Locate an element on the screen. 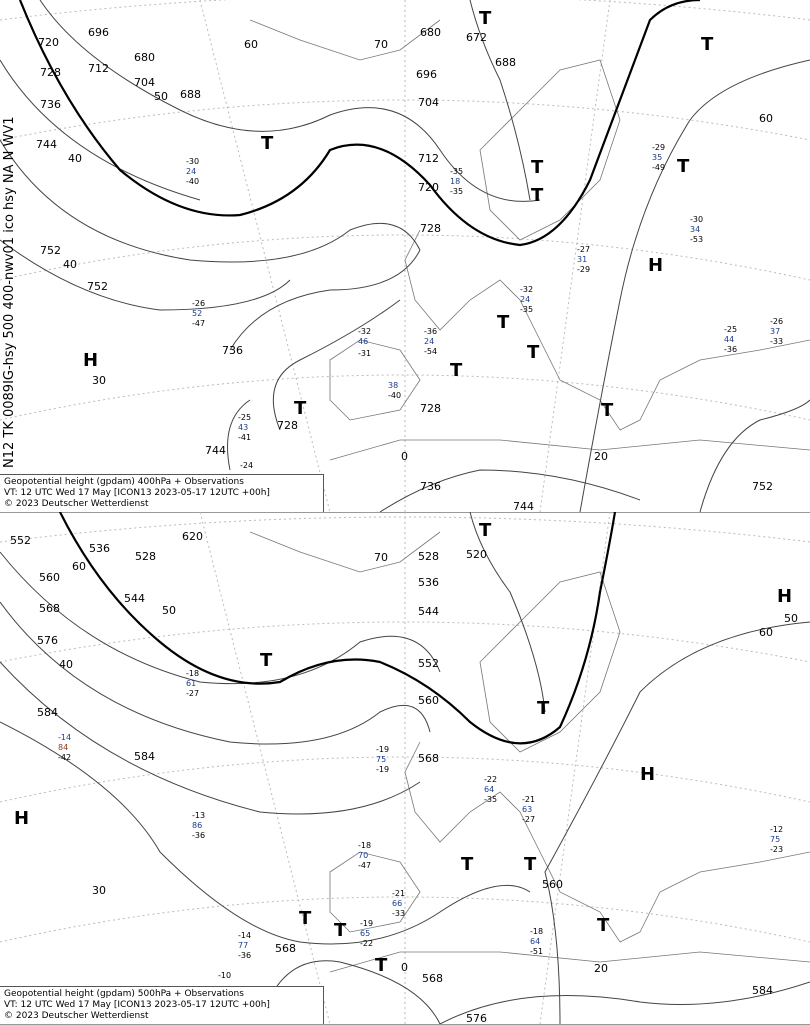 This screenshot has width=810, height=1025. map-label: -47 is located at coordinates (364, 865).